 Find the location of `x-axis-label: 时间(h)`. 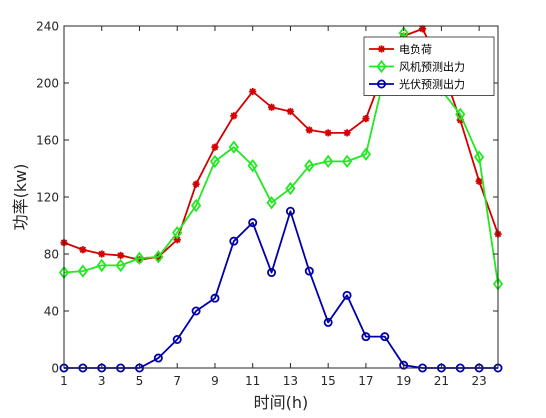

x-axis-label: 时间(h) is located at coordinates (281, 402).